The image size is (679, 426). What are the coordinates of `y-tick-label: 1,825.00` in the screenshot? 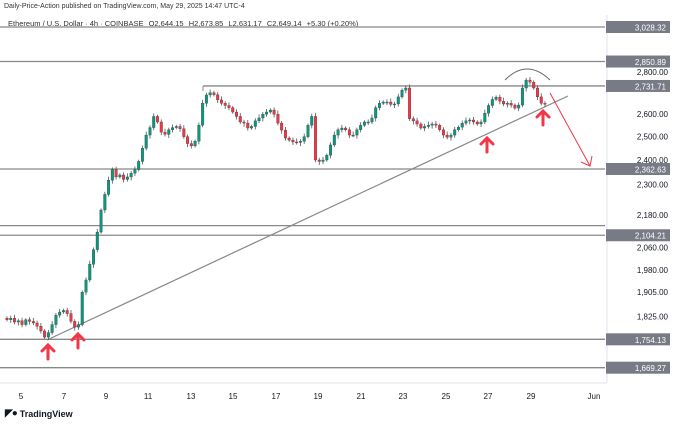 It's located at (653, 317).